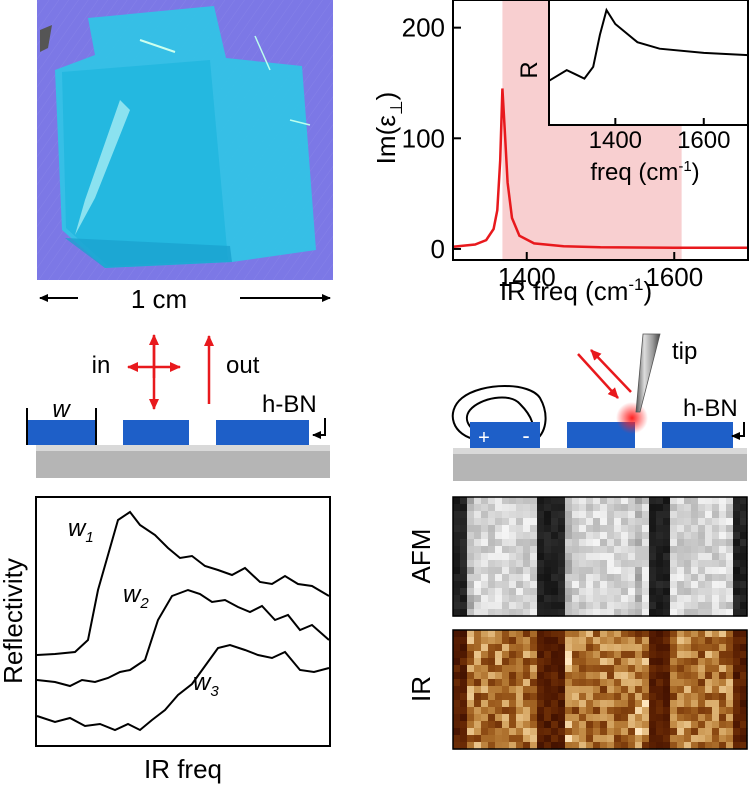 Image resolution: width=755 pixels, height=787 pixels. Describe the element at coordinates (600, 169) in the screenshot. I see `im-eps-series-line` at that location.